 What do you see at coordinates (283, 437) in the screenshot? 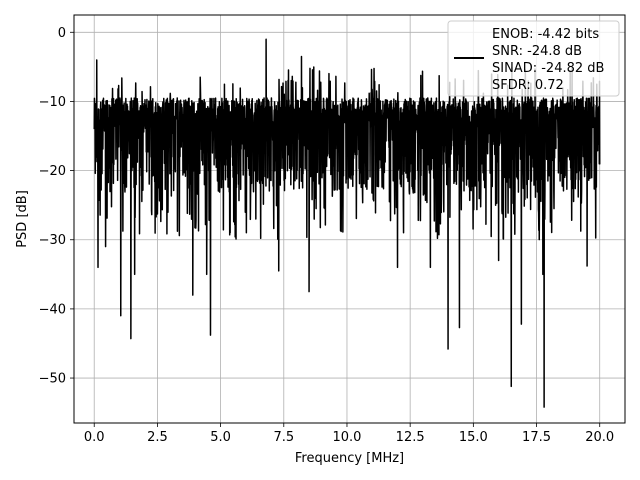
I see `x-tick-label: 7.5` at bounding box center [283, 437].